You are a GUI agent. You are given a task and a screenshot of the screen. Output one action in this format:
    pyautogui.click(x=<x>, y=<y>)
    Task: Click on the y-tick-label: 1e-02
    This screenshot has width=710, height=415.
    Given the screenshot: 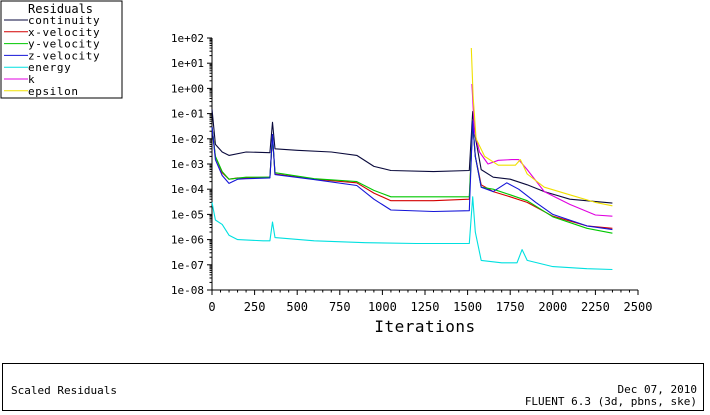 What is the action you would take?
    pyautogui.click(x=187, y=139)
    